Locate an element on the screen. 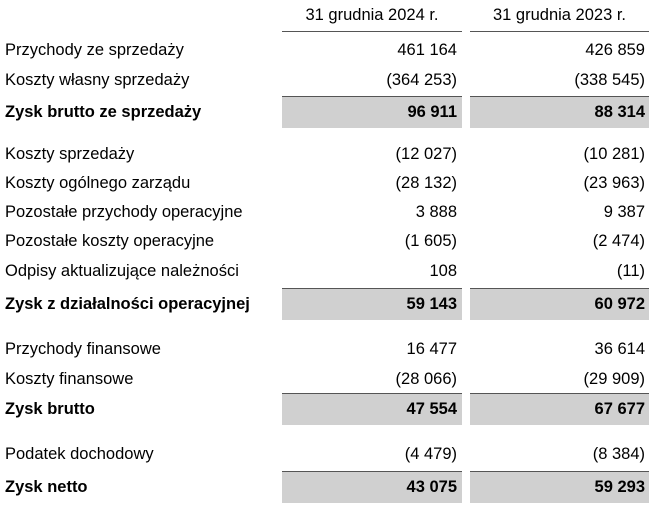 The width and height of the screenshot is (651, 507). column-header: 31 grudnia 2024 r. is located at coordinates (372, 15).